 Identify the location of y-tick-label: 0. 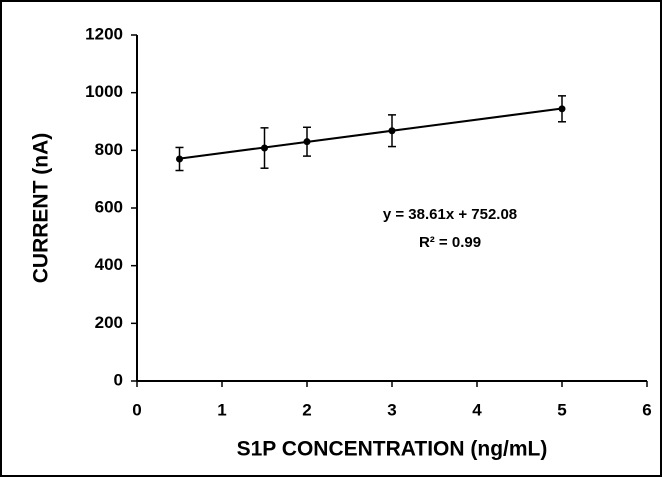
(118, 379).